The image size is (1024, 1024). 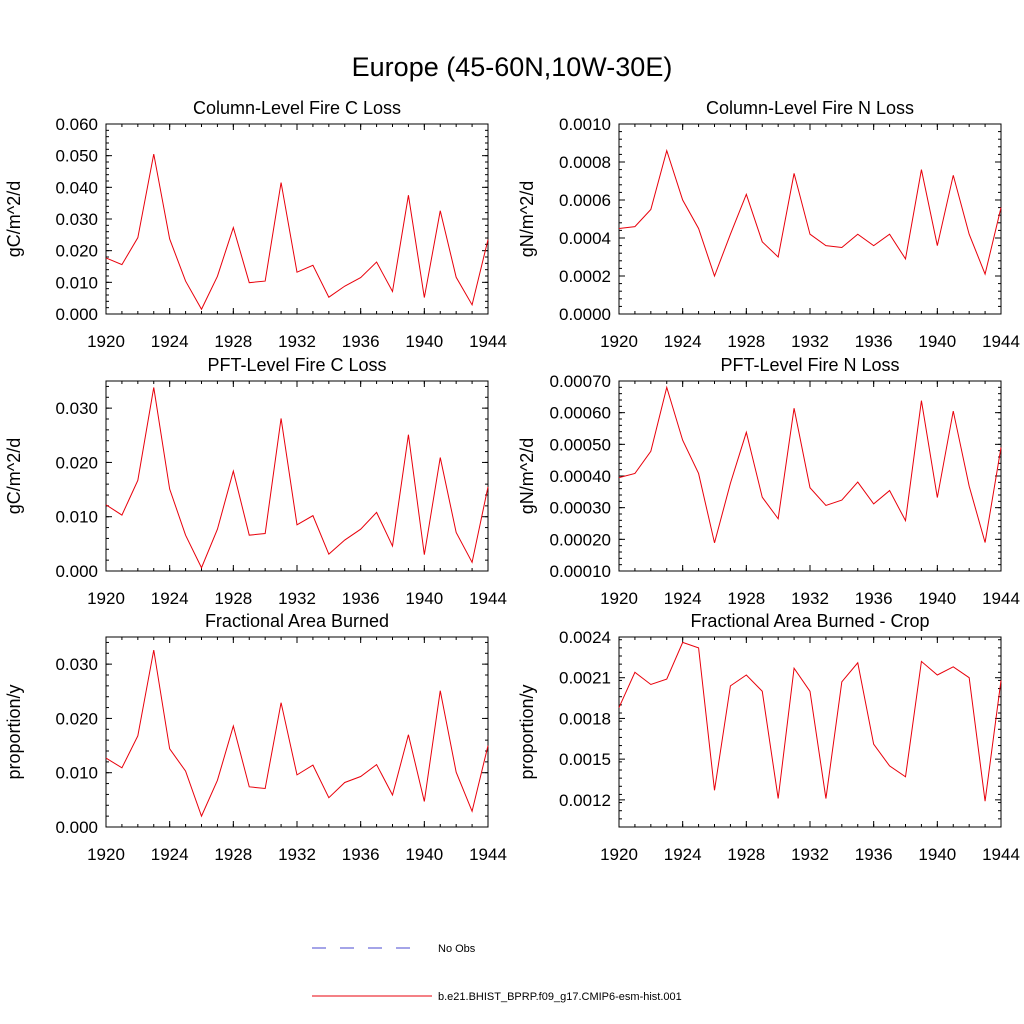 I want to click on y-tick-label: 0.060, so click(x=76, y=124).